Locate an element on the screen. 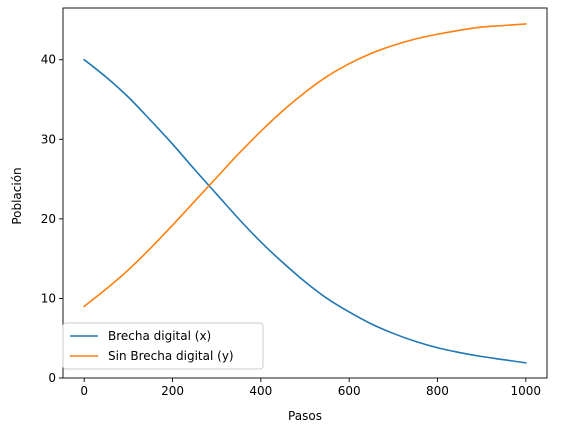  x-axis-label: Pasos is located at coordinates (305, 416).